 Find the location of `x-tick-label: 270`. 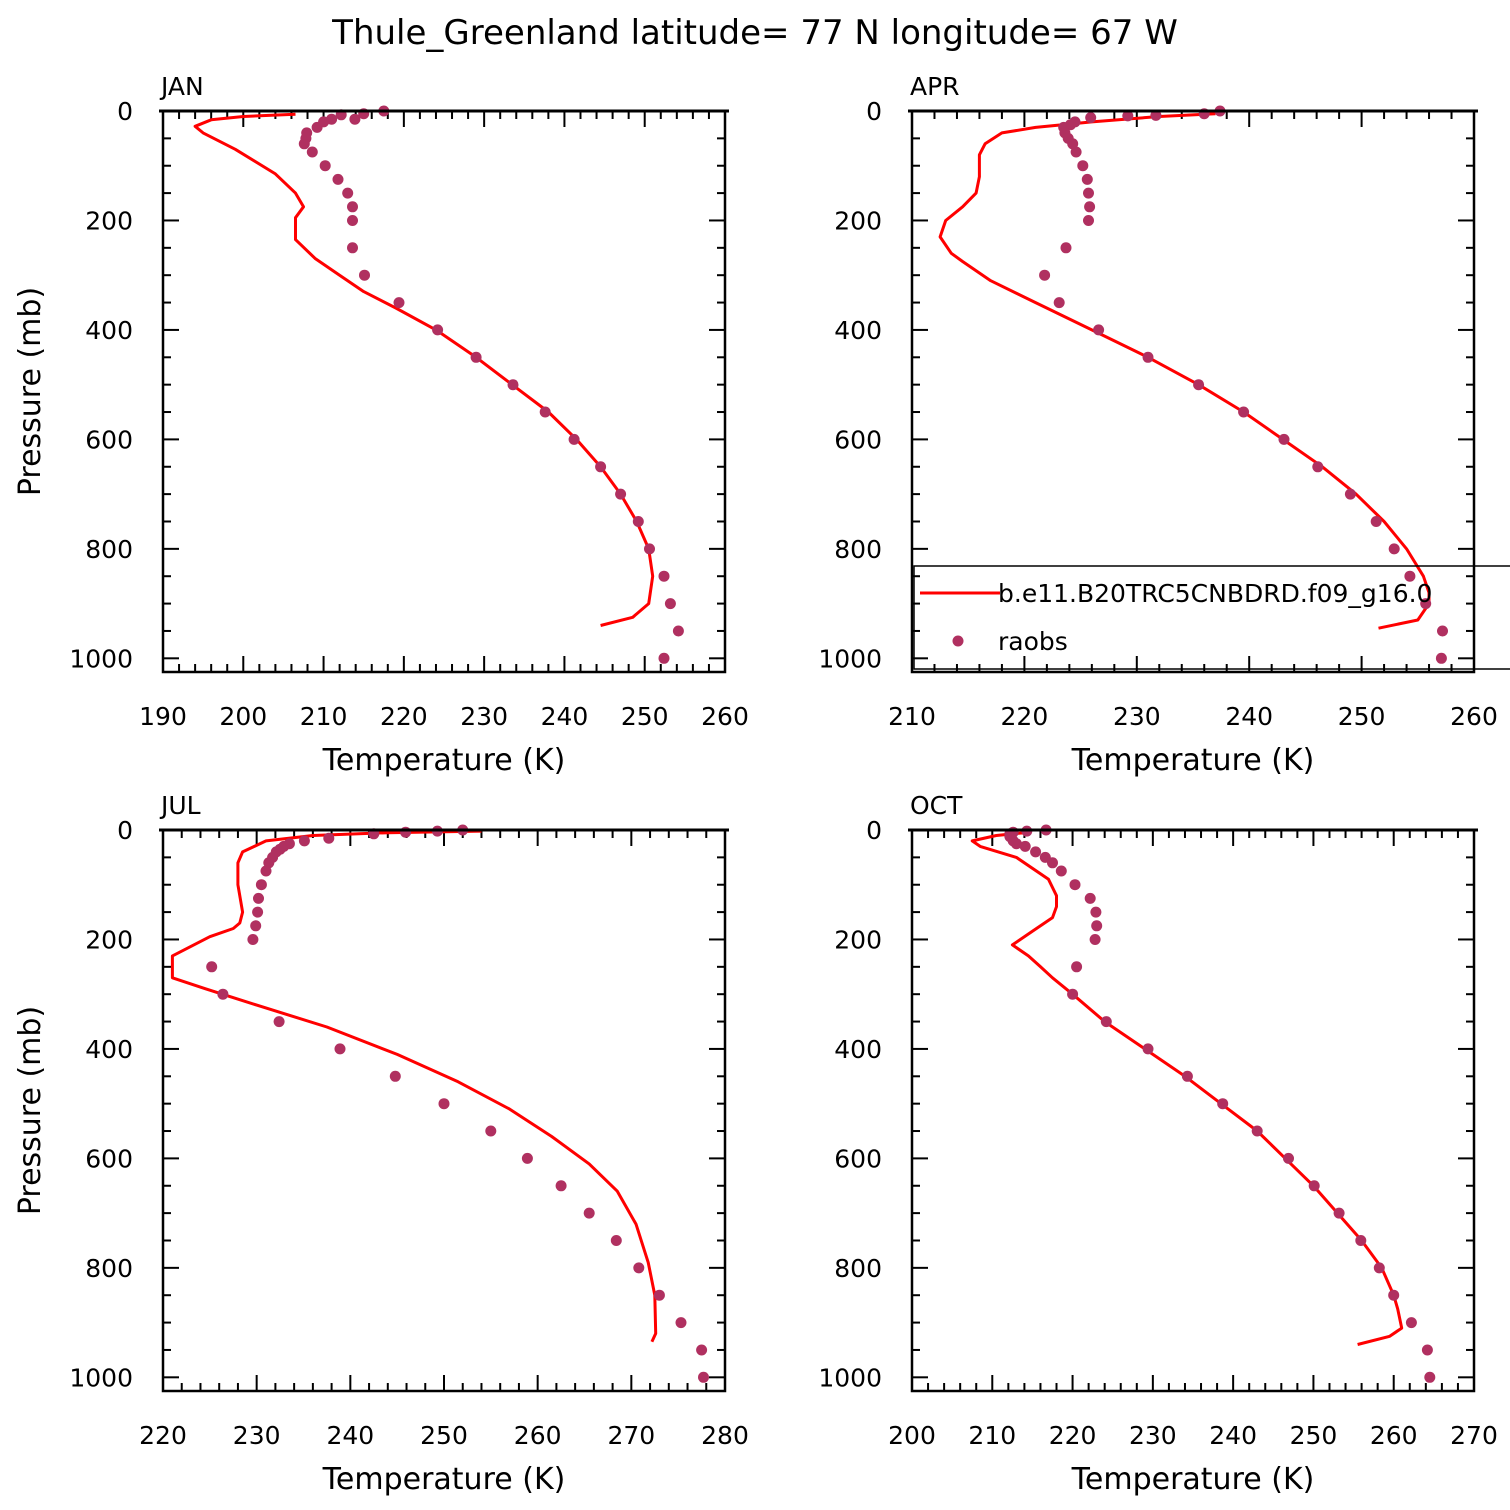

x-tick-label: 270 is located at coordinates (1474, 1435).